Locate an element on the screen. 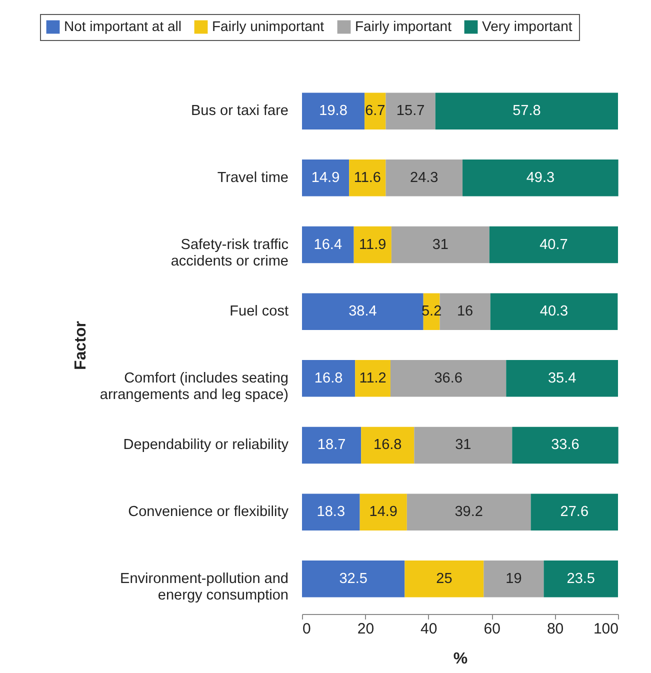 The image size is (651, 673). data-label: 25 is located at coordinates (444, 578).